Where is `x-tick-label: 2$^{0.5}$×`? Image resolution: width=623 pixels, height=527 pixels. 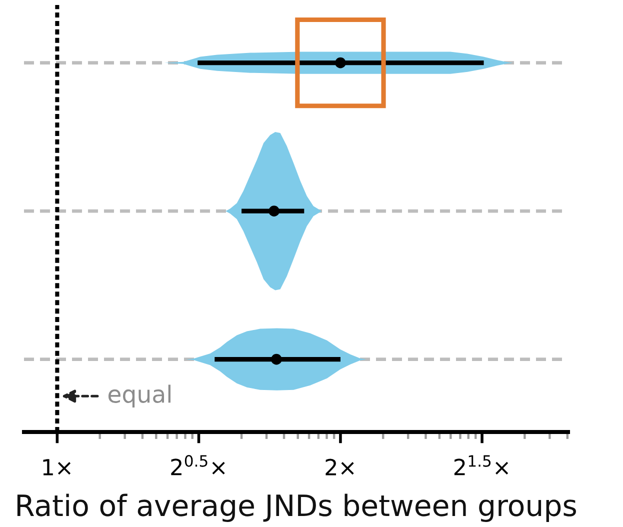
x-tick-label: 2$^{0.5}$× is located at coordinates (198, 465).